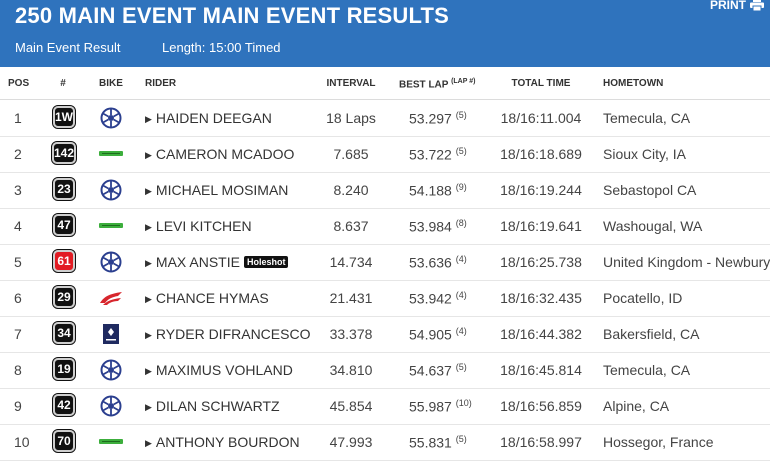 The width and height of the screenshot is (770, 461). Describe the element at coordinates (212, 298) in the screenshot. I see `rider-name: CHANCE HYMAS` at that location.